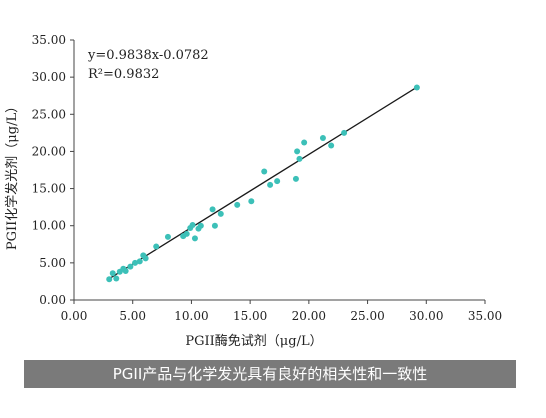 This screenshot has width=546, height=418. Describe the element at coordinates (367, 316) in the screenshot. I see `x-tick-label: 25.00` at that location.